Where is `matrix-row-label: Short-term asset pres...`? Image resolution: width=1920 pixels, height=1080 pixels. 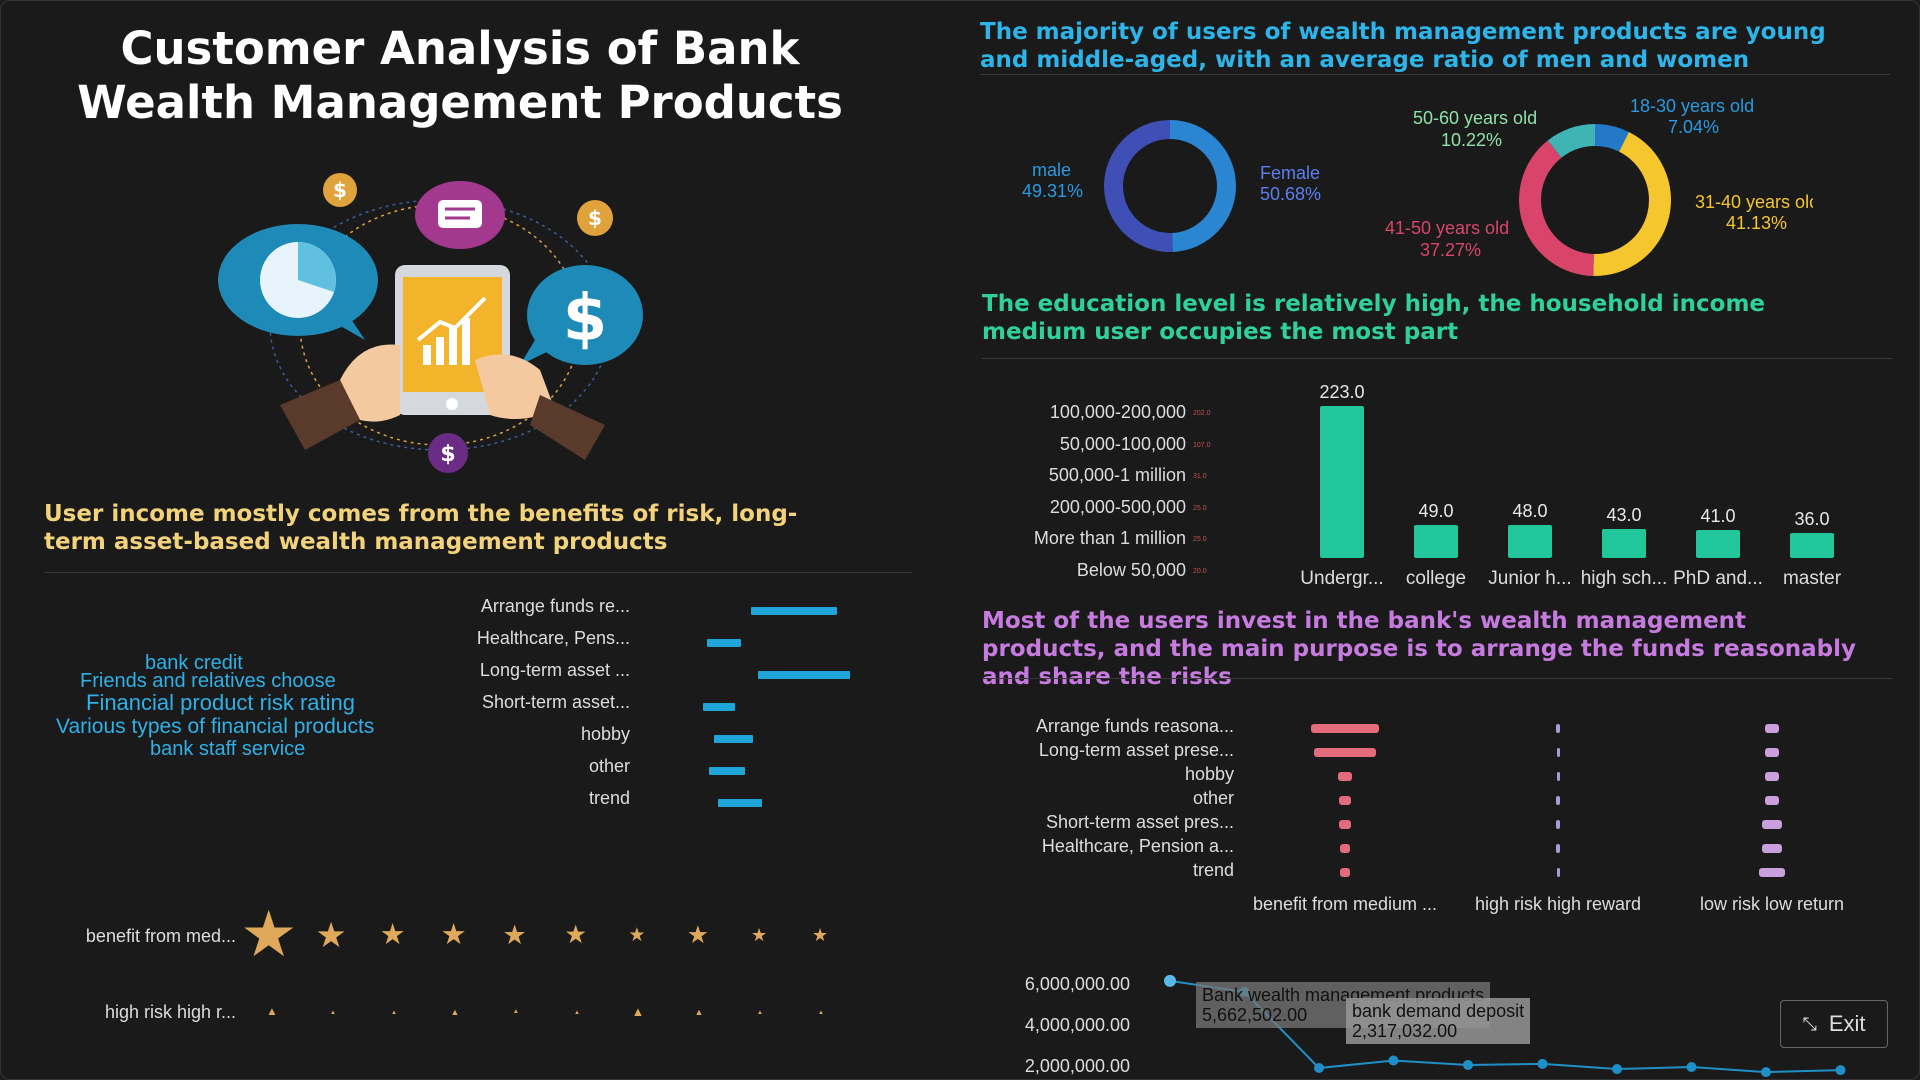
matrix-row-label: Short-term asset pres... is located at coordinates (1139, 822).